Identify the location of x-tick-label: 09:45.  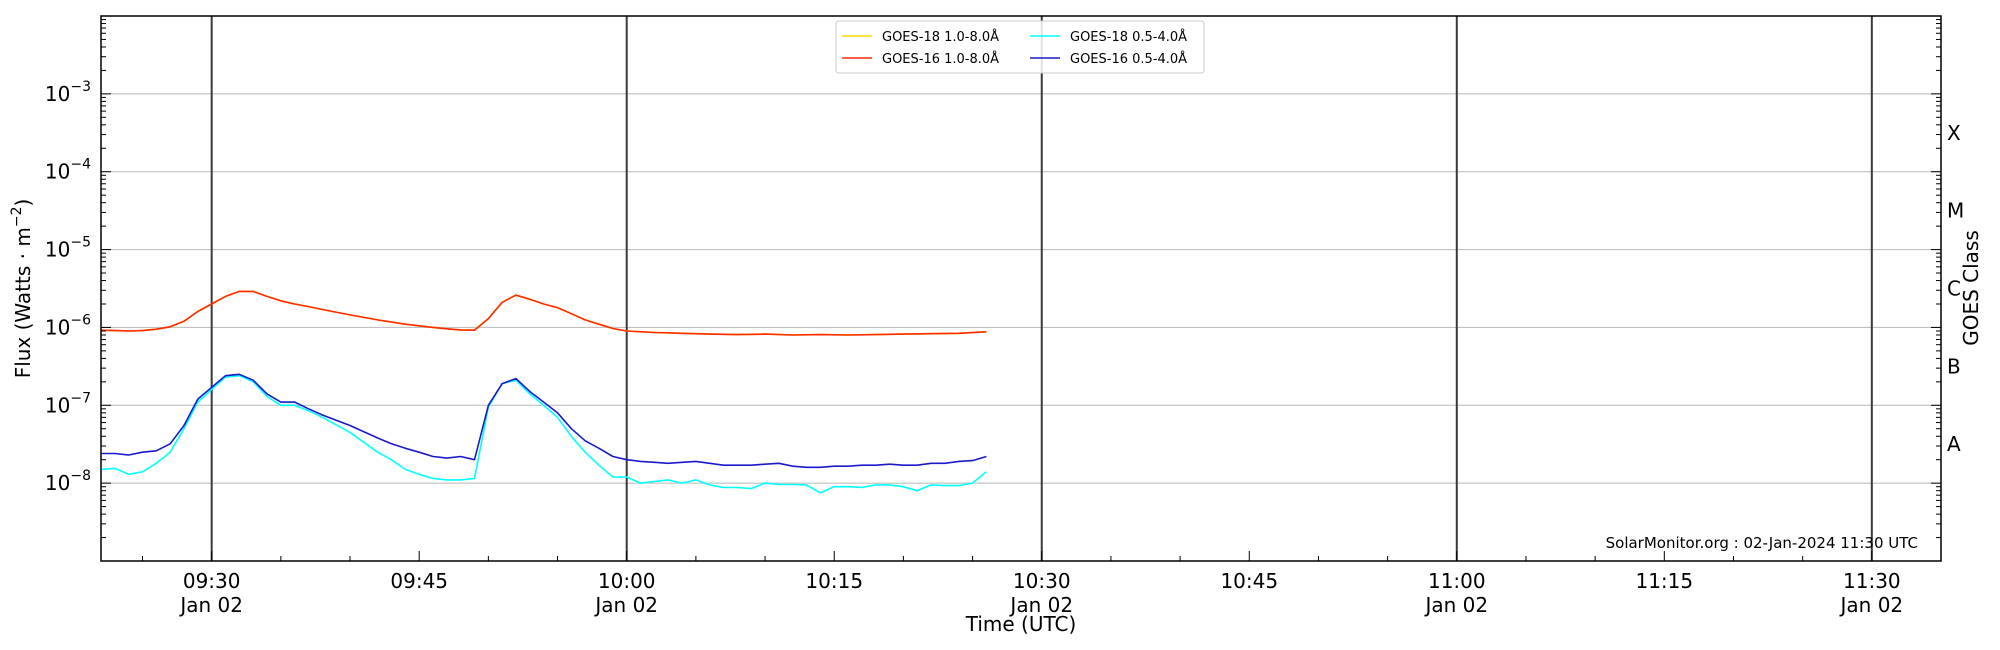
(419, 581).